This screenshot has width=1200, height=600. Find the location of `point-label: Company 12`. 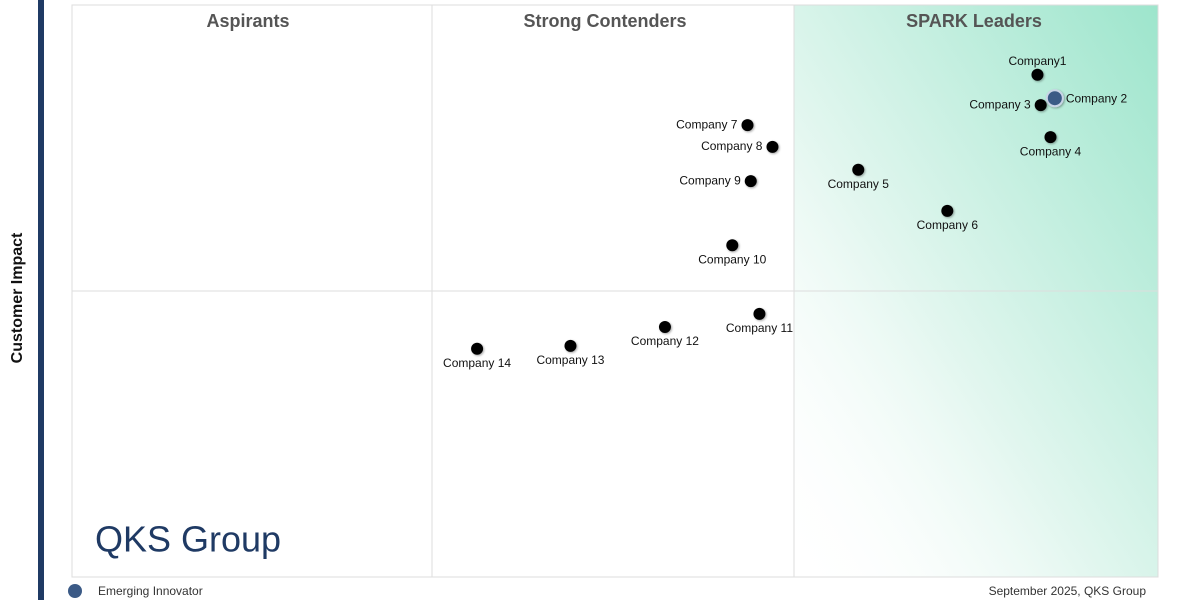

point-label: Company 12 is located at coordinates (665, 341).